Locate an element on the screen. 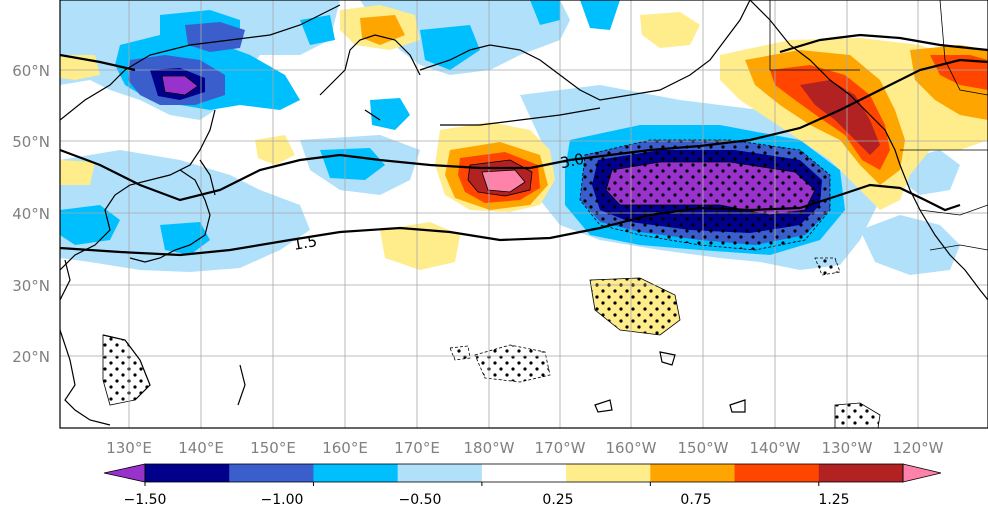  lat-label: 60°N is located at coordinates (31, 71).